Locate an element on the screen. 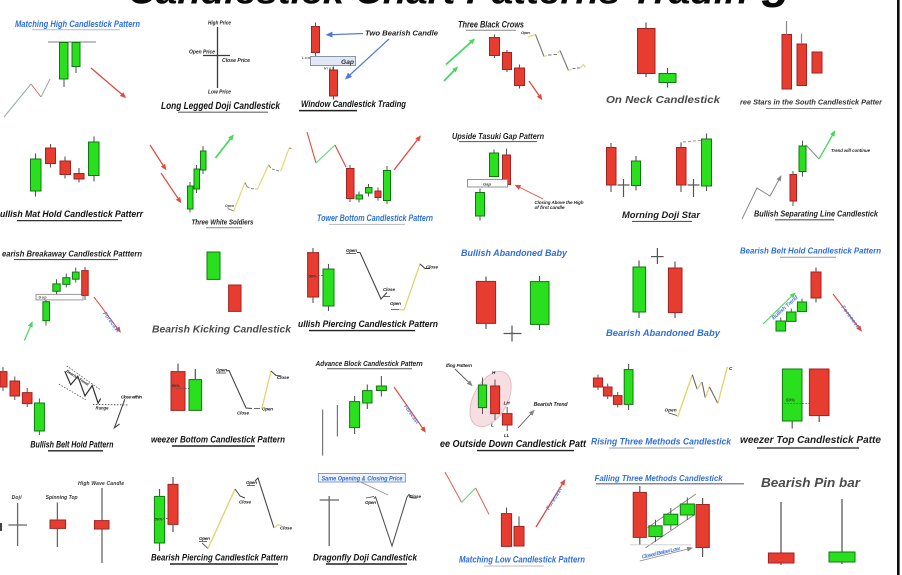  svg-text: Window Candlestick Trading is located at coordinates (353, 104).